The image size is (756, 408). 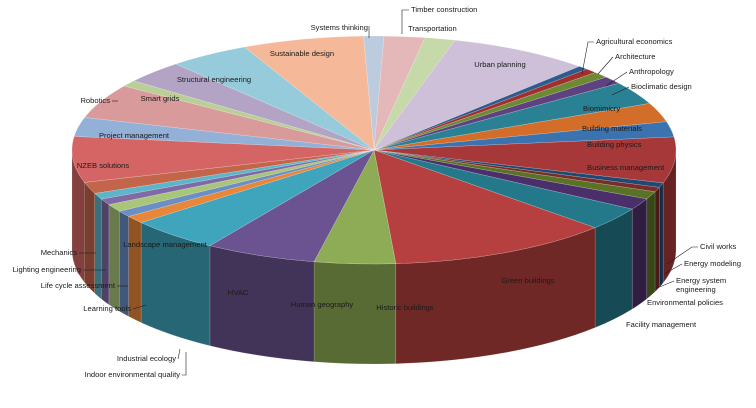 I want to click on slice-hvac, so click(x=257, y=197).